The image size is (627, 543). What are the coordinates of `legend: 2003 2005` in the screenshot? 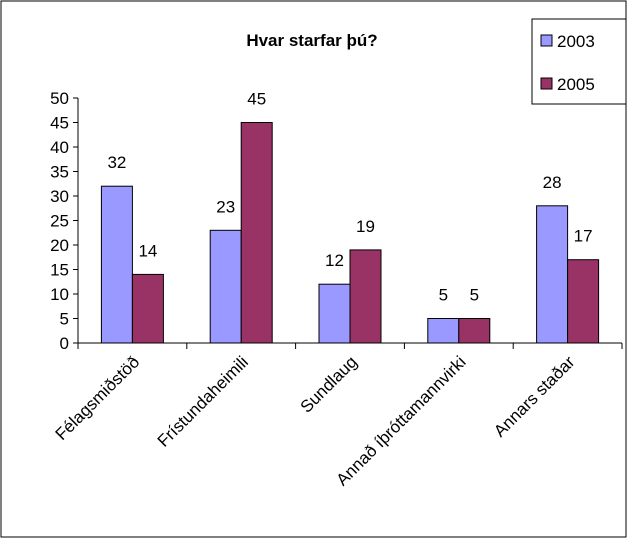 It's located at (579, 61).